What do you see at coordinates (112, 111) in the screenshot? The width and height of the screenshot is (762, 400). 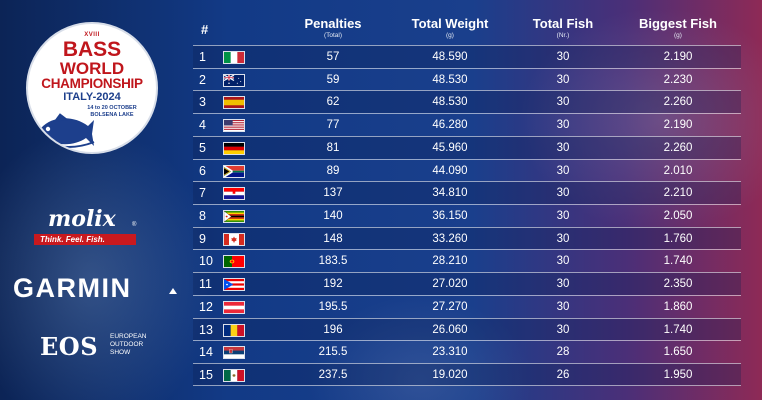 I see `event-dates-venue: 14 to 20 OCTOBER BOLSENA LAKE` at bounding box center [112, 111].